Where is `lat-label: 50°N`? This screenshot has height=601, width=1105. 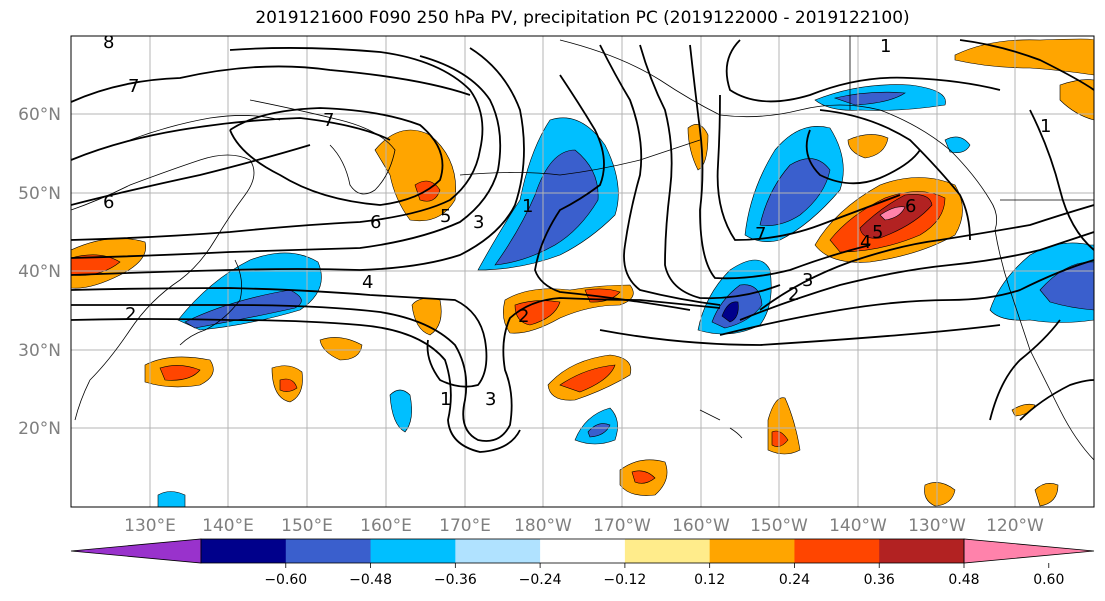 lat-label: 50°N is located at coordinates (39, 194).